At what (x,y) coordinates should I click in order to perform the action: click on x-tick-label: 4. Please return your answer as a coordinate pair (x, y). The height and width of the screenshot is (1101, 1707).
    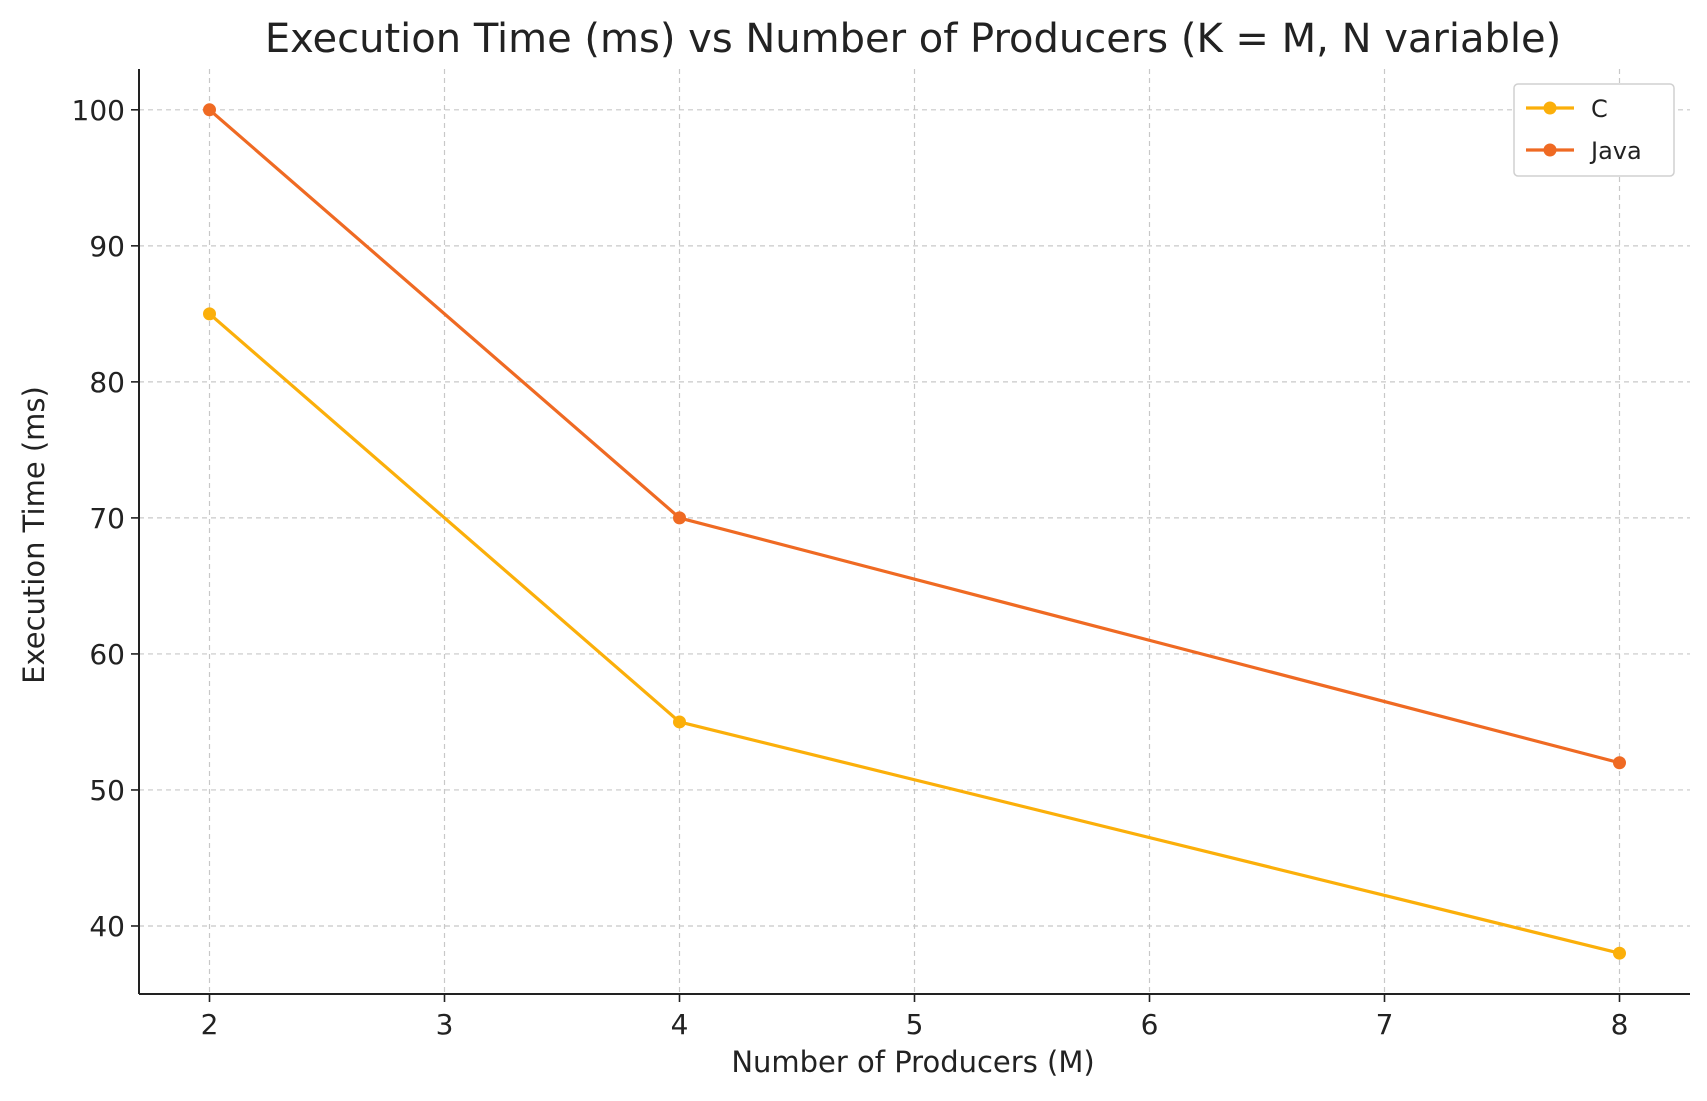
    Looking at the image, I should click on (680, 1024).